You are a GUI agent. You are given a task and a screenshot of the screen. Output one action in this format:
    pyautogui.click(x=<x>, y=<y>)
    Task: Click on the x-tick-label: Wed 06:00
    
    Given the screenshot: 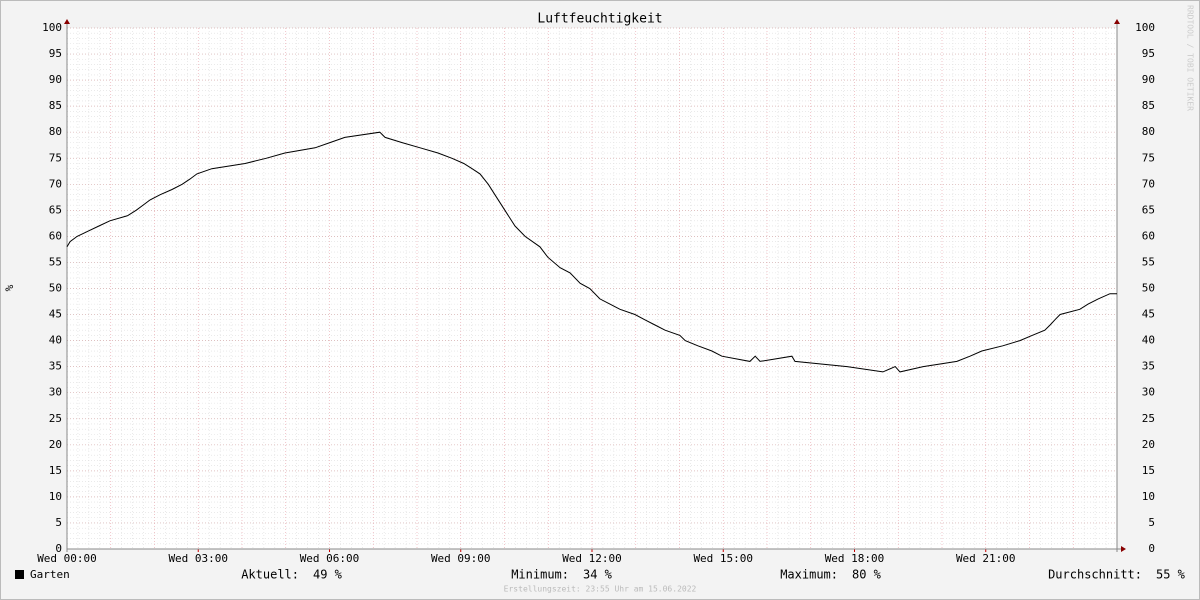 What is the action you would take?
    pyautogui.click(x=330, y=558)
    